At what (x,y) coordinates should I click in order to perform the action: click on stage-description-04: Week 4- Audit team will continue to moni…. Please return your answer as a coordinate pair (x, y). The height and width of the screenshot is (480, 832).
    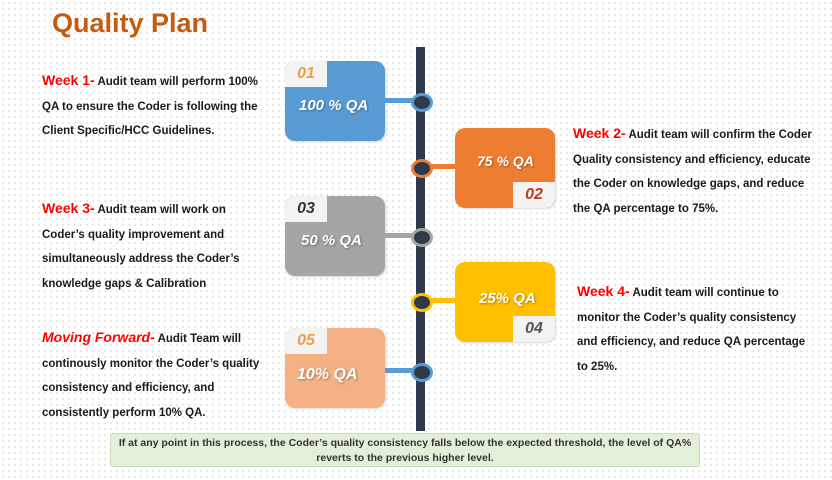
    Looking at the image, I should click on (692, 329).